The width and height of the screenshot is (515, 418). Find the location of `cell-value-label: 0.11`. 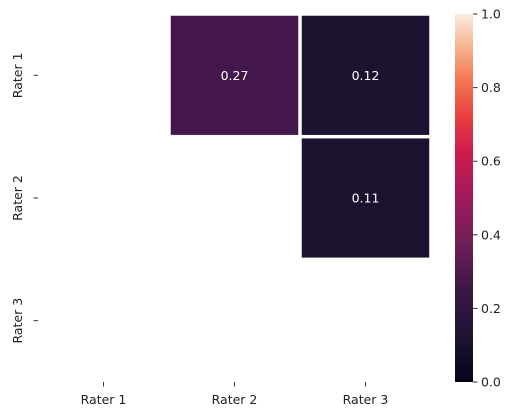

cell-value-label: 0.11 is located at coordinates (366, 198).